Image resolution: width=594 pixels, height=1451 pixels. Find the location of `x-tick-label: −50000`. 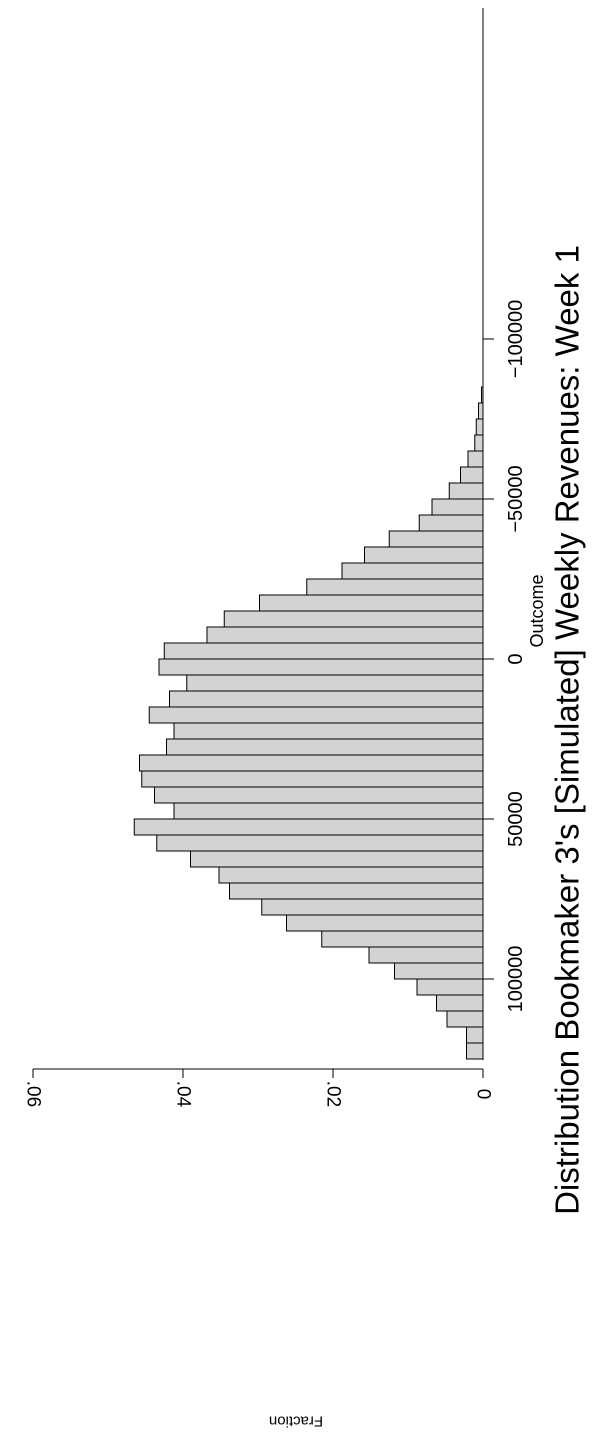

x-tick-label: −50000 is located at coordinates (516, 498).